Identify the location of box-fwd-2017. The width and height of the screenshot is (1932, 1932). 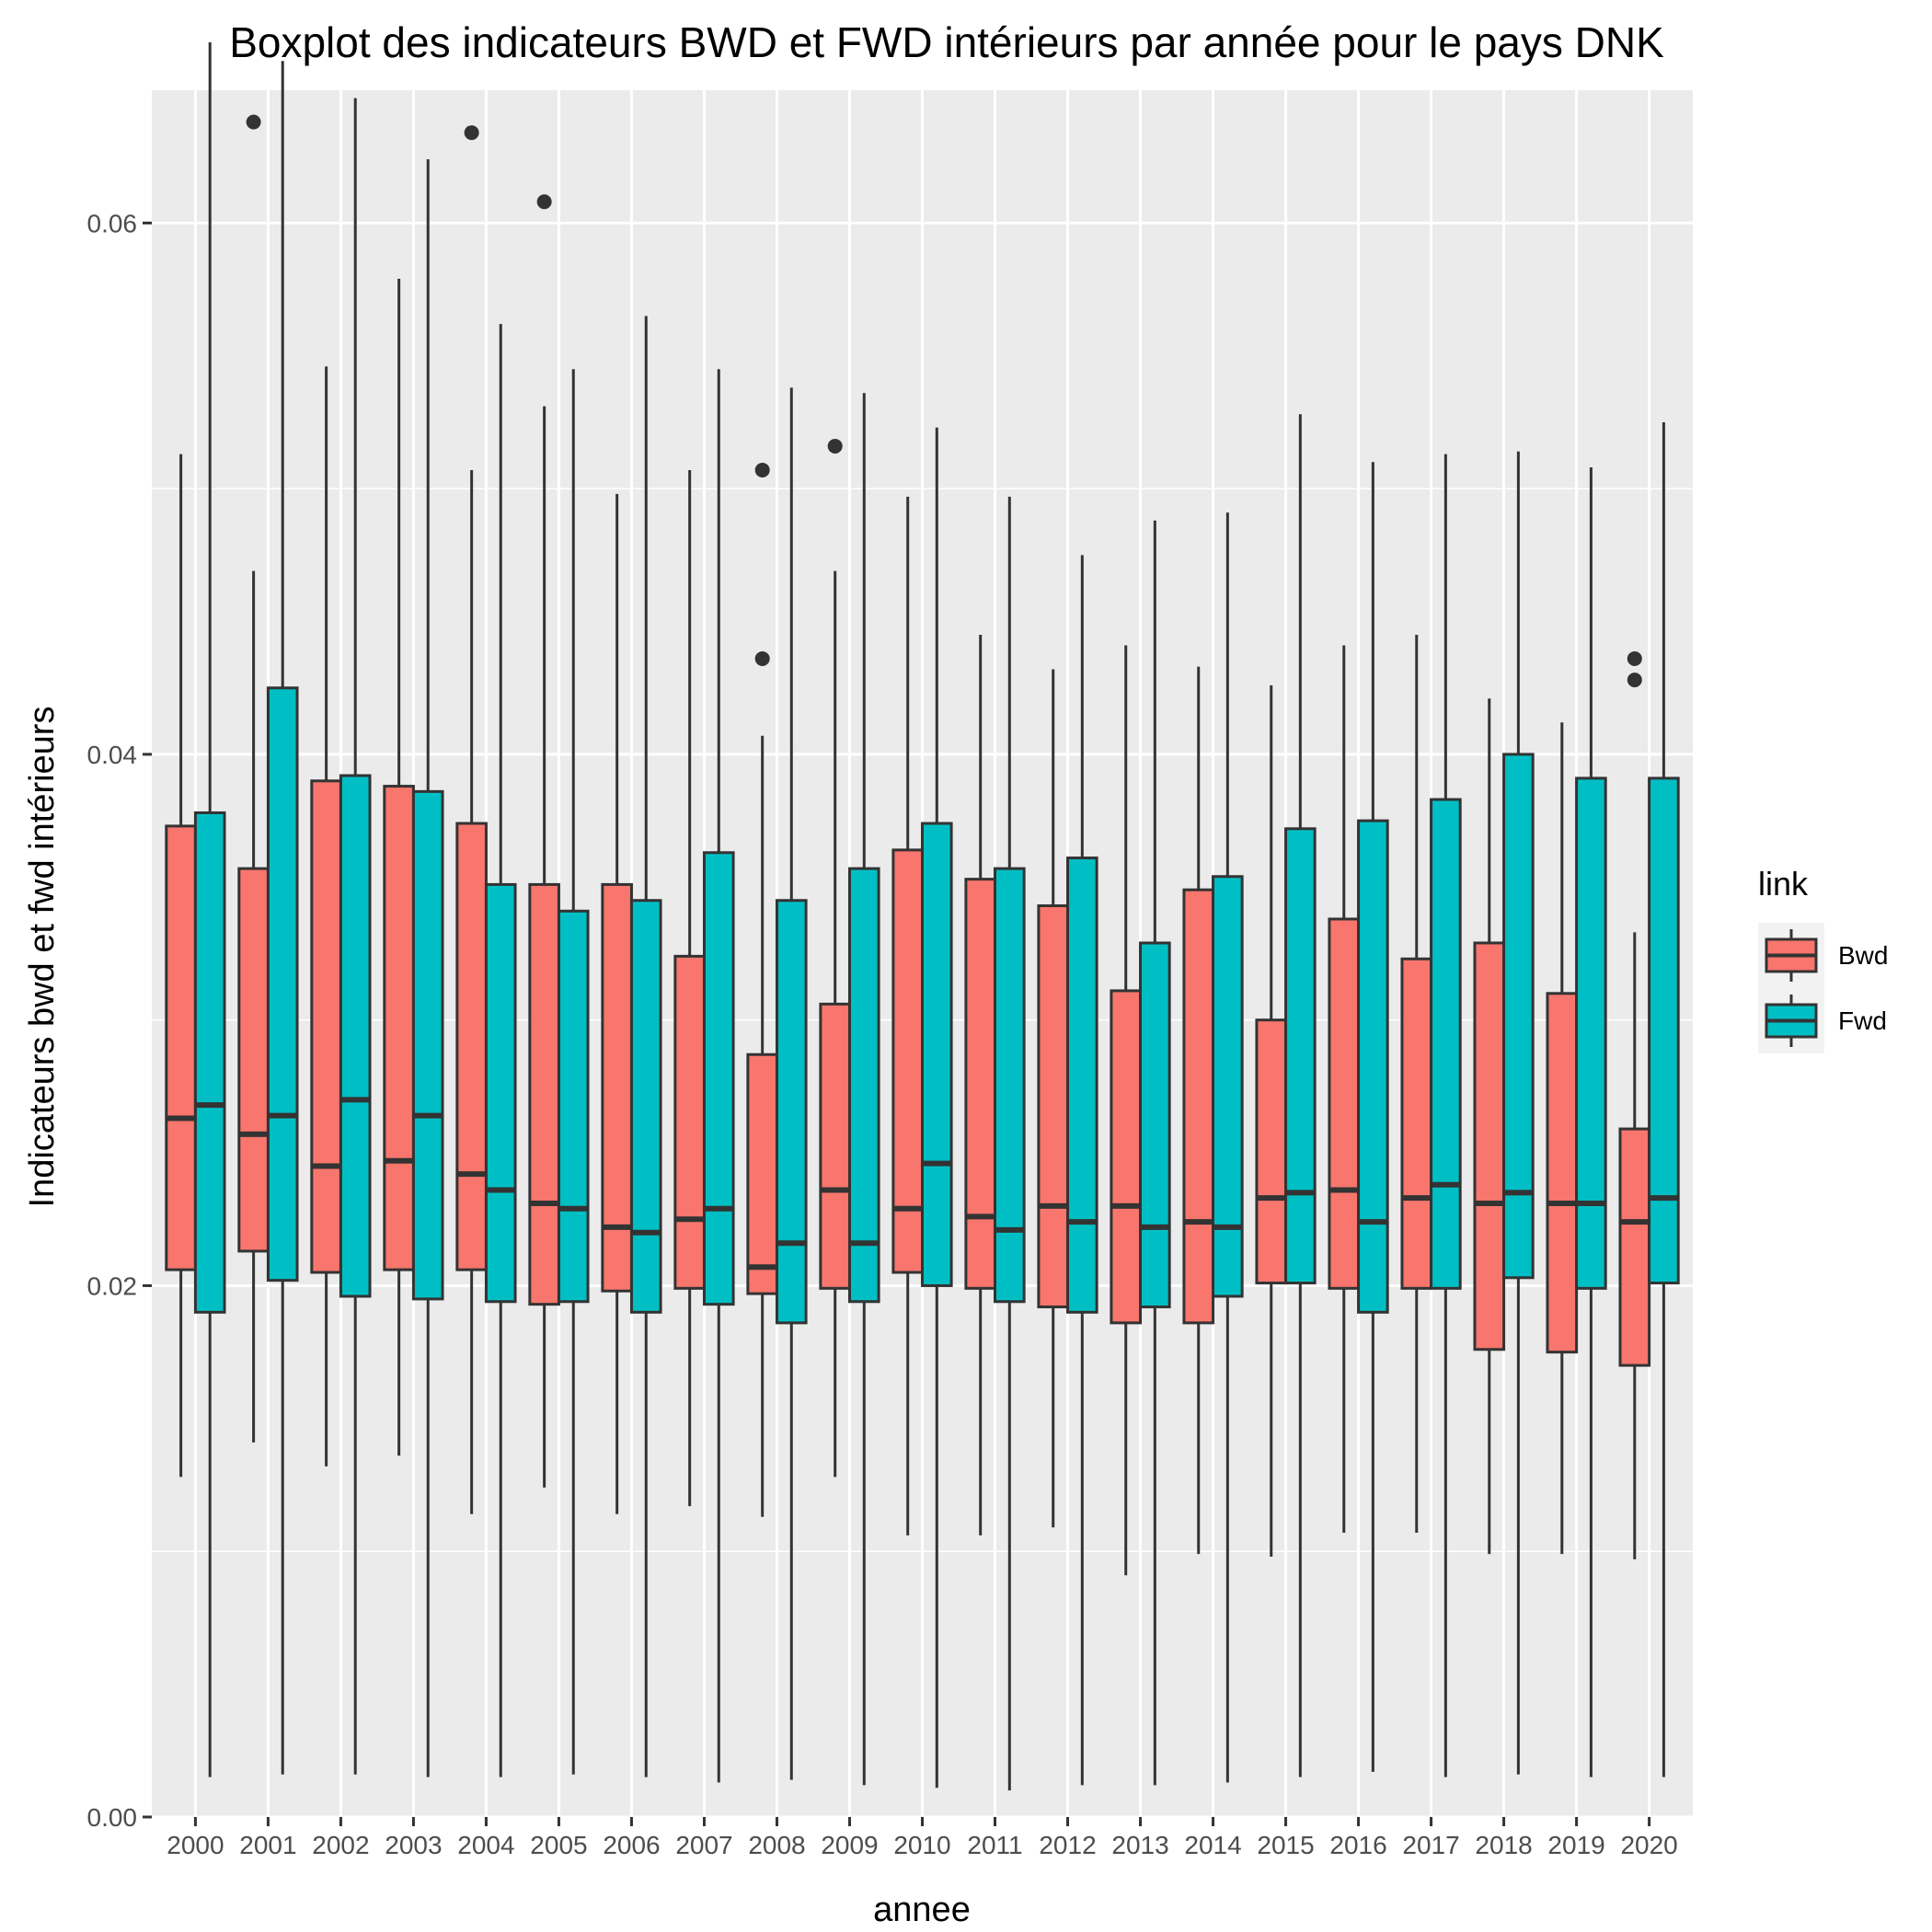
(1446, 1115).